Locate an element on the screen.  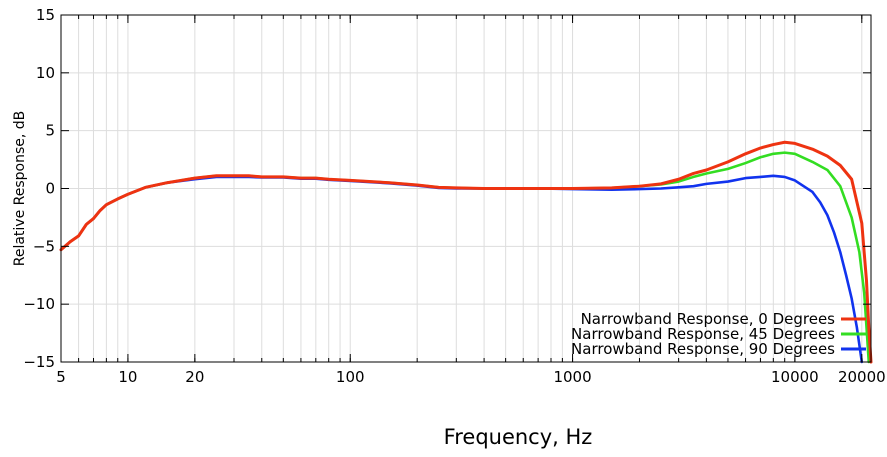
legend-label-1: Narrowband Response, 45 Degrees is located at coordinates (703, 334).